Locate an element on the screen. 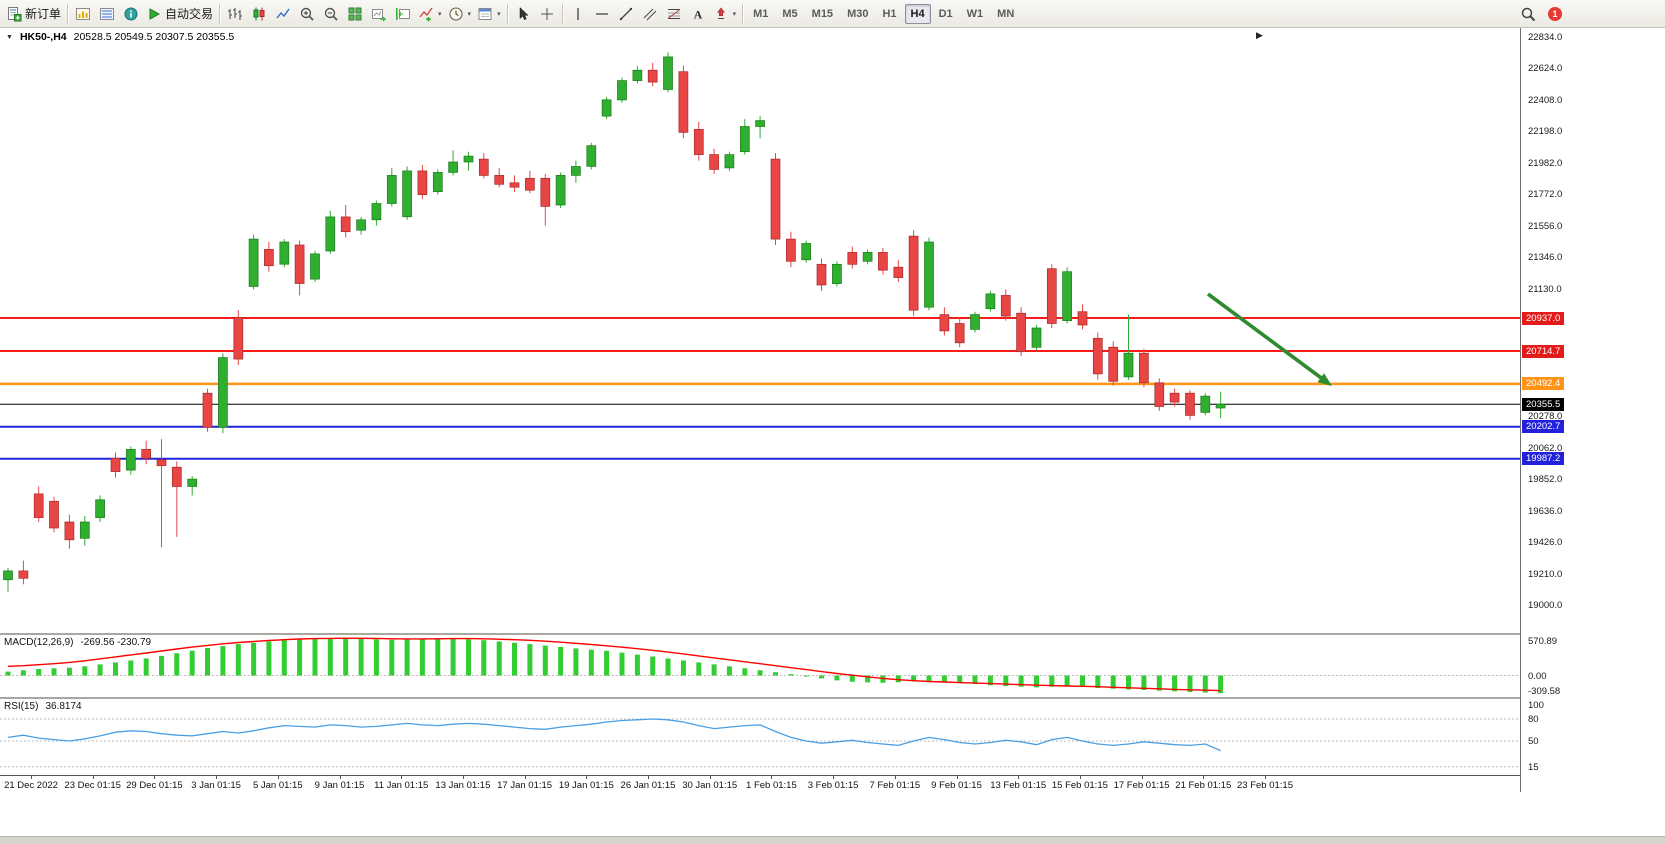 This screenshot has height=844, width=1665. trendline-button is located at coordinates (626, 14).